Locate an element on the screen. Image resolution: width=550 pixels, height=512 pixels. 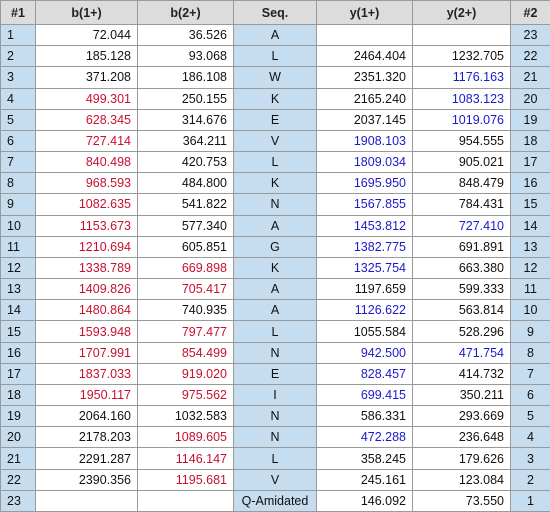
value-cell: 628.345 is located at coordinates (87, 120).